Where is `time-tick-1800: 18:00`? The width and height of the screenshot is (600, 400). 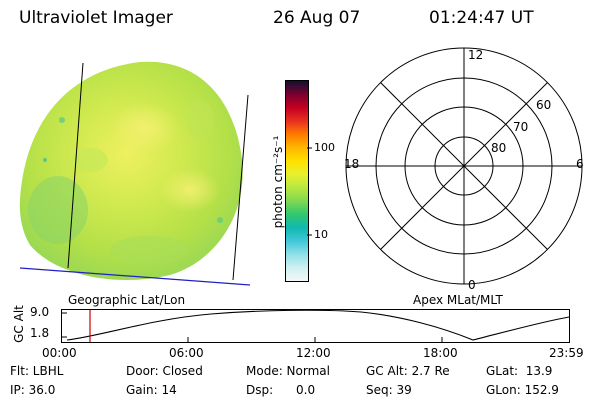 time-tick-1800: 18:00 is located at coordinates (440, 353).